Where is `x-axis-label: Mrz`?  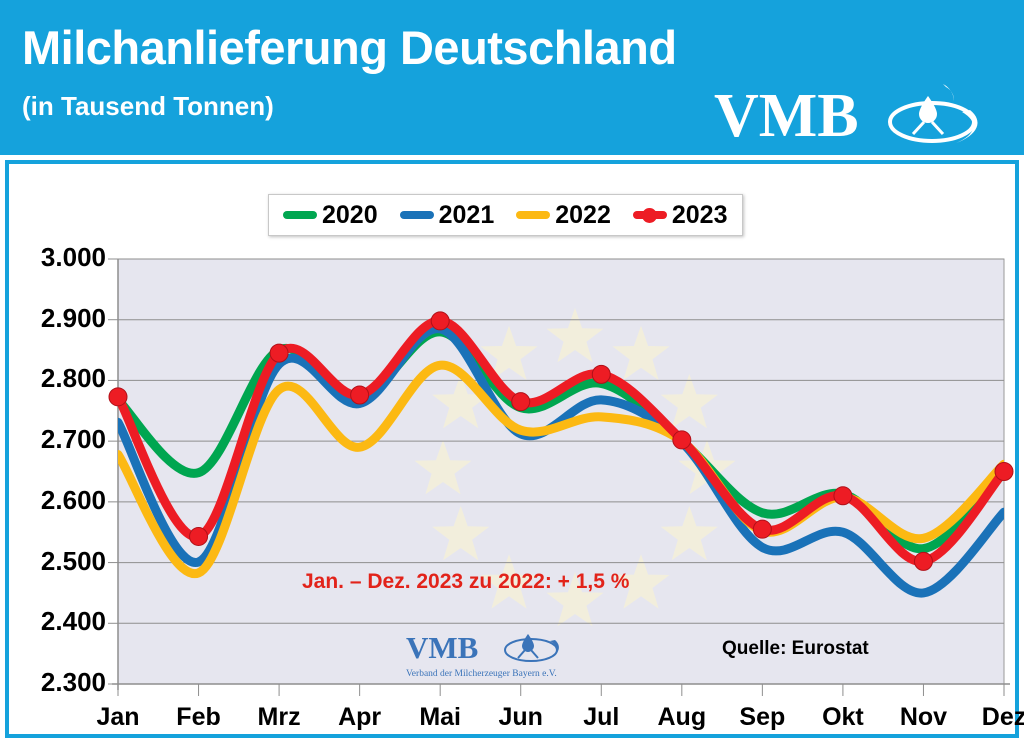
x-axis-label: Mrz is located at coordinates (279, 717).